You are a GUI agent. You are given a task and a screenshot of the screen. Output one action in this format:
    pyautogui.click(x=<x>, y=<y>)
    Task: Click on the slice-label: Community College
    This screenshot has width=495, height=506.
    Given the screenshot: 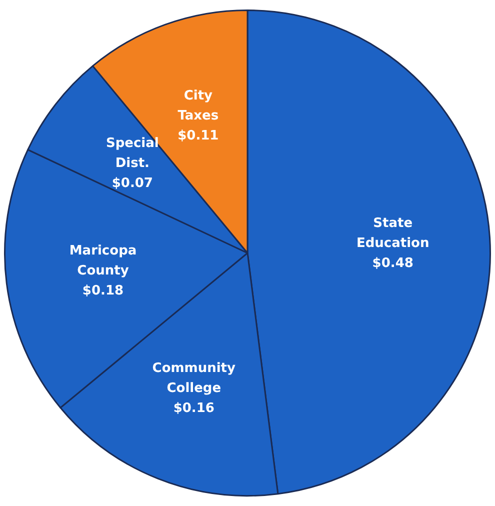 What is the action you would take?
    pyautogui.click(x=194, y=378)
    